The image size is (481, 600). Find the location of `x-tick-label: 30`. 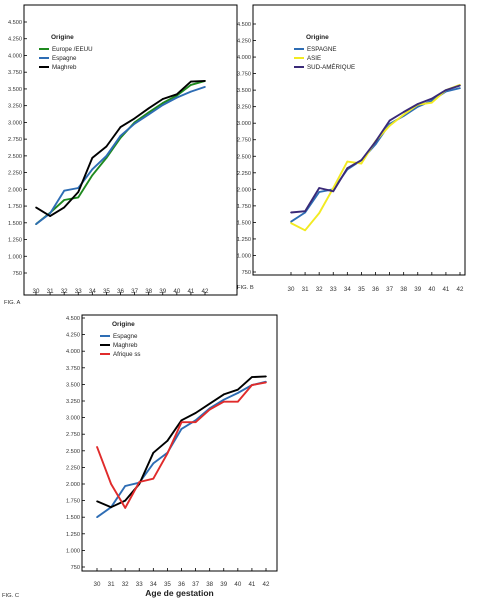

x-tick-label: 30 is located at coordinates (36, 291).